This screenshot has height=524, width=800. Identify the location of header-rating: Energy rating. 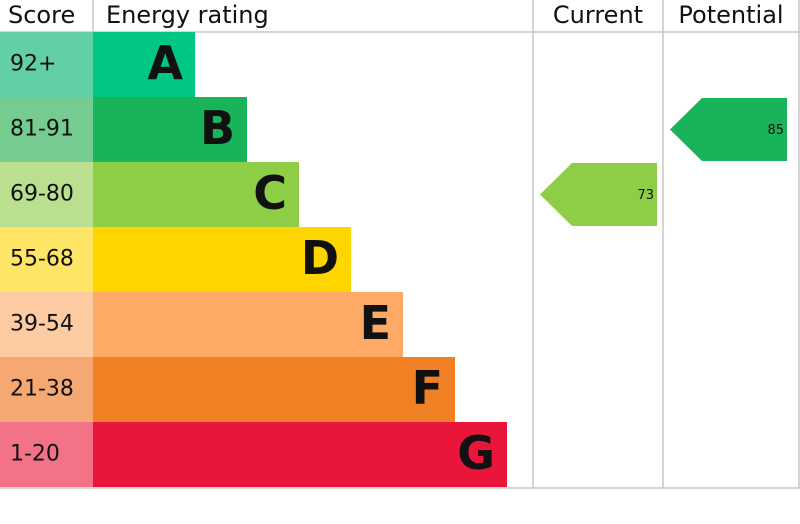
(187, 15).